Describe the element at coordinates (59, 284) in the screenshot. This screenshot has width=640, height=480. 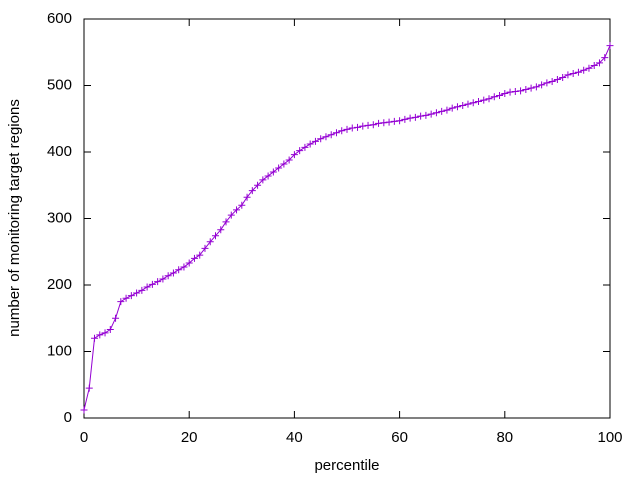
I see `y-tick-label: 200` at that location.